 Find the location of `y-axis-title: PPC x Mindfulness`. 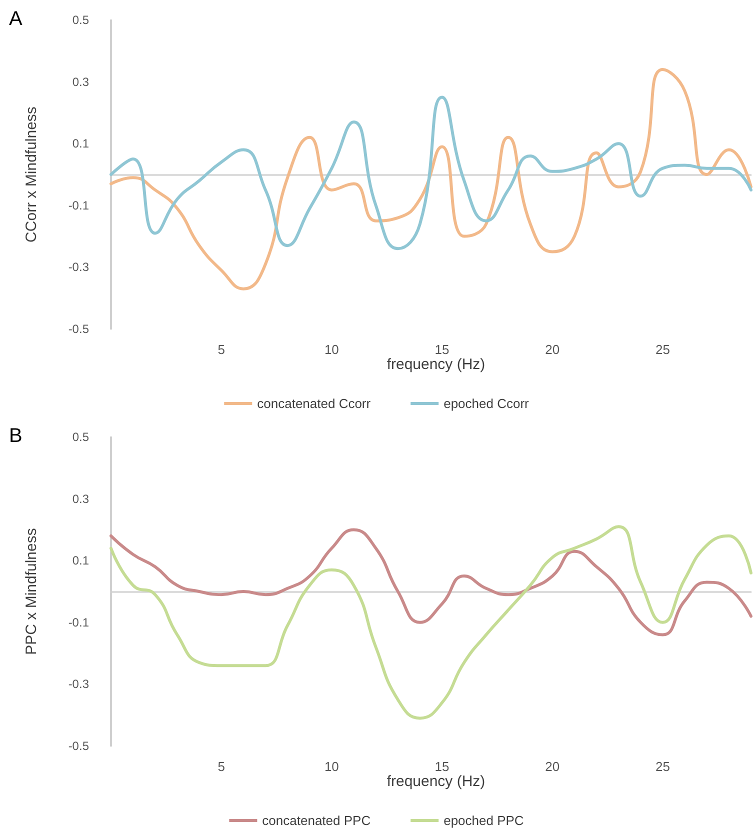

y-axis-title: PPC x Mindfulness is located at coordinates (31, 591).